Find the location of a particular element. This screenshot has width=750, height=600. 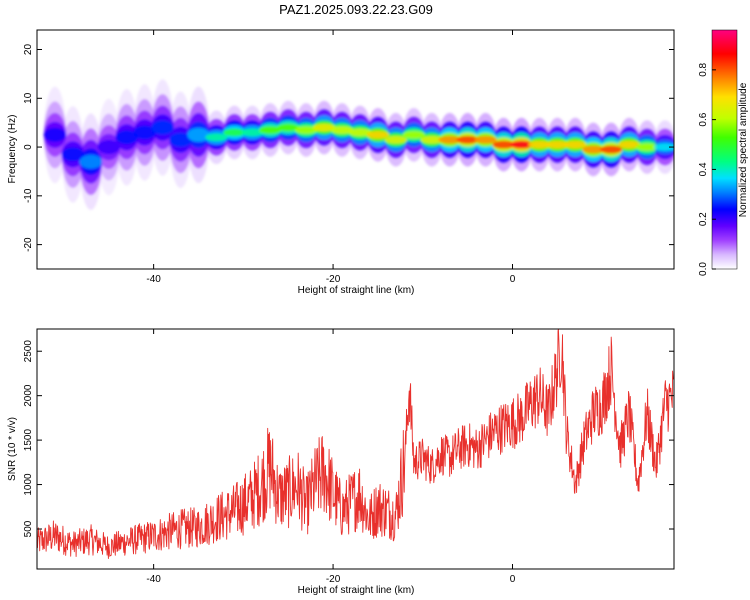

snr-x-tick-label: 0 is located at coordinates (513, 579).